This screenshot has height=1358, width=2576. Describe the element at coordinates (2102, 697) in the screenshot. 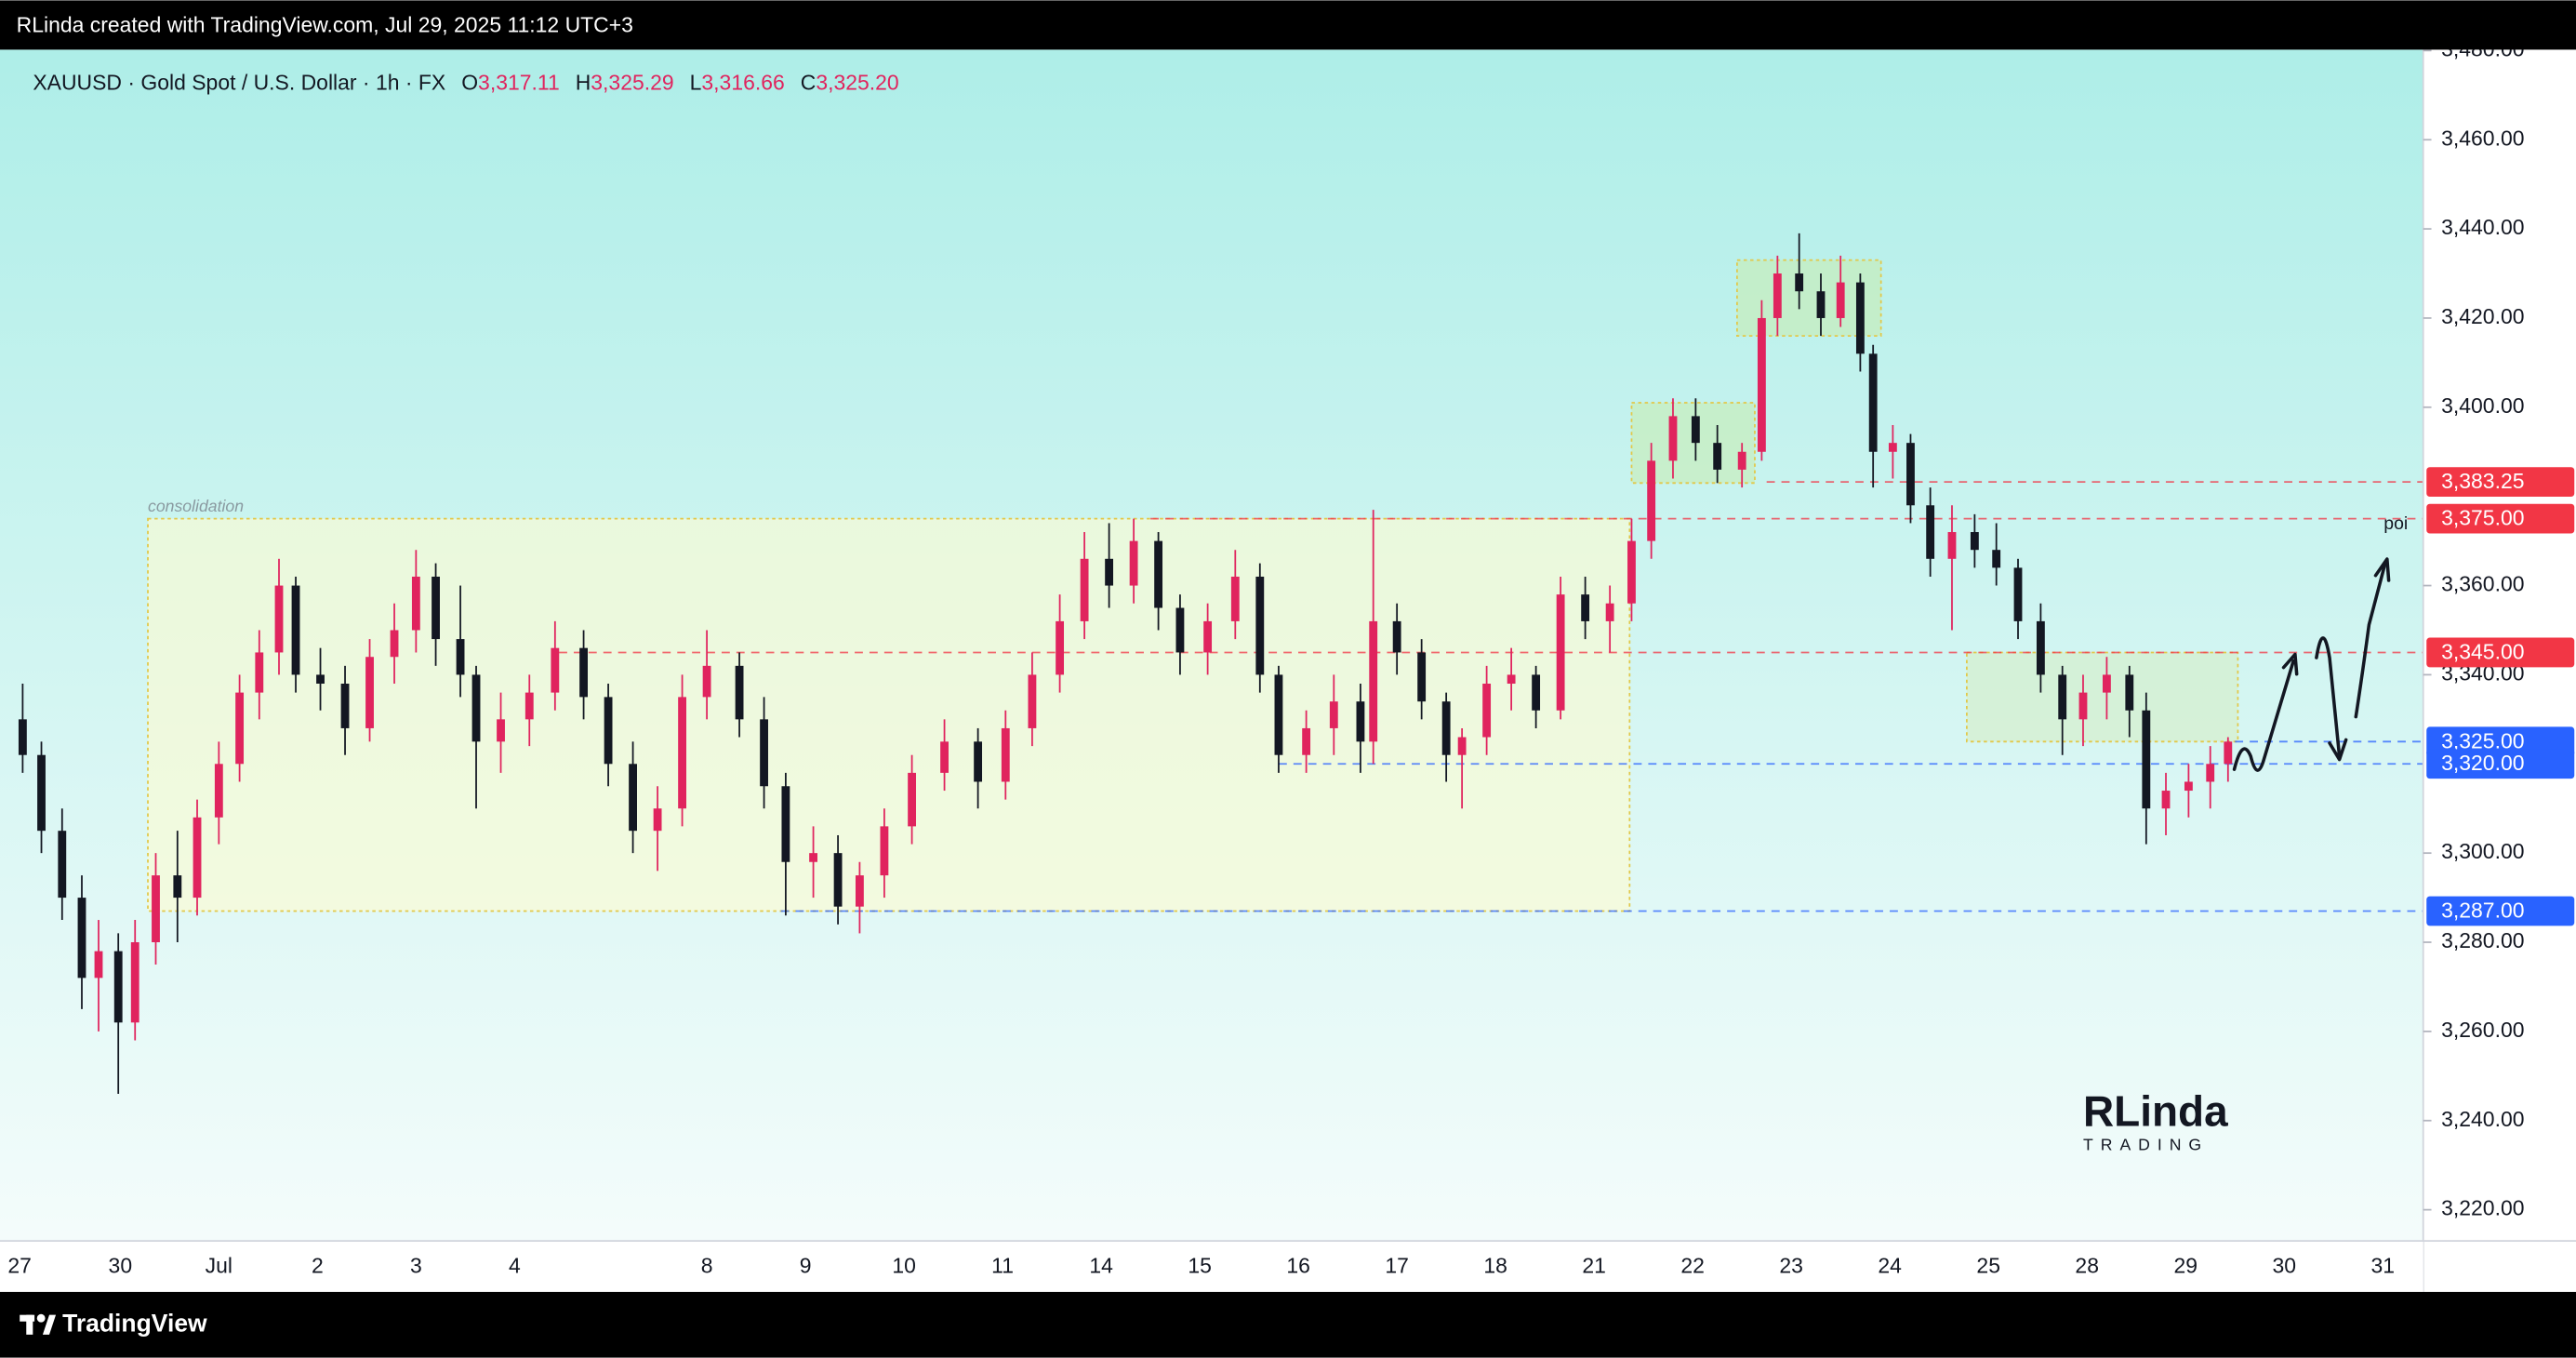

I see `zone` at that location.